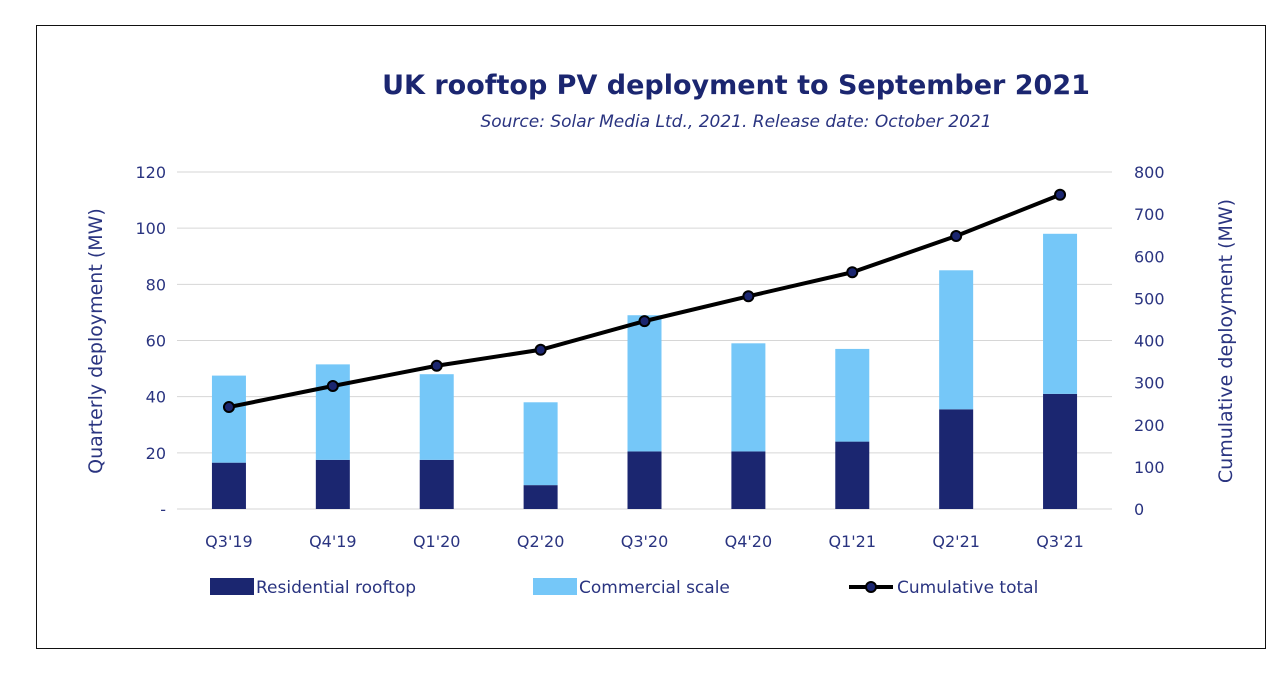 The height and width of the screenshot is (674, 1280). I want to click on x-tick-label: Q2'20, so click(541, 541).